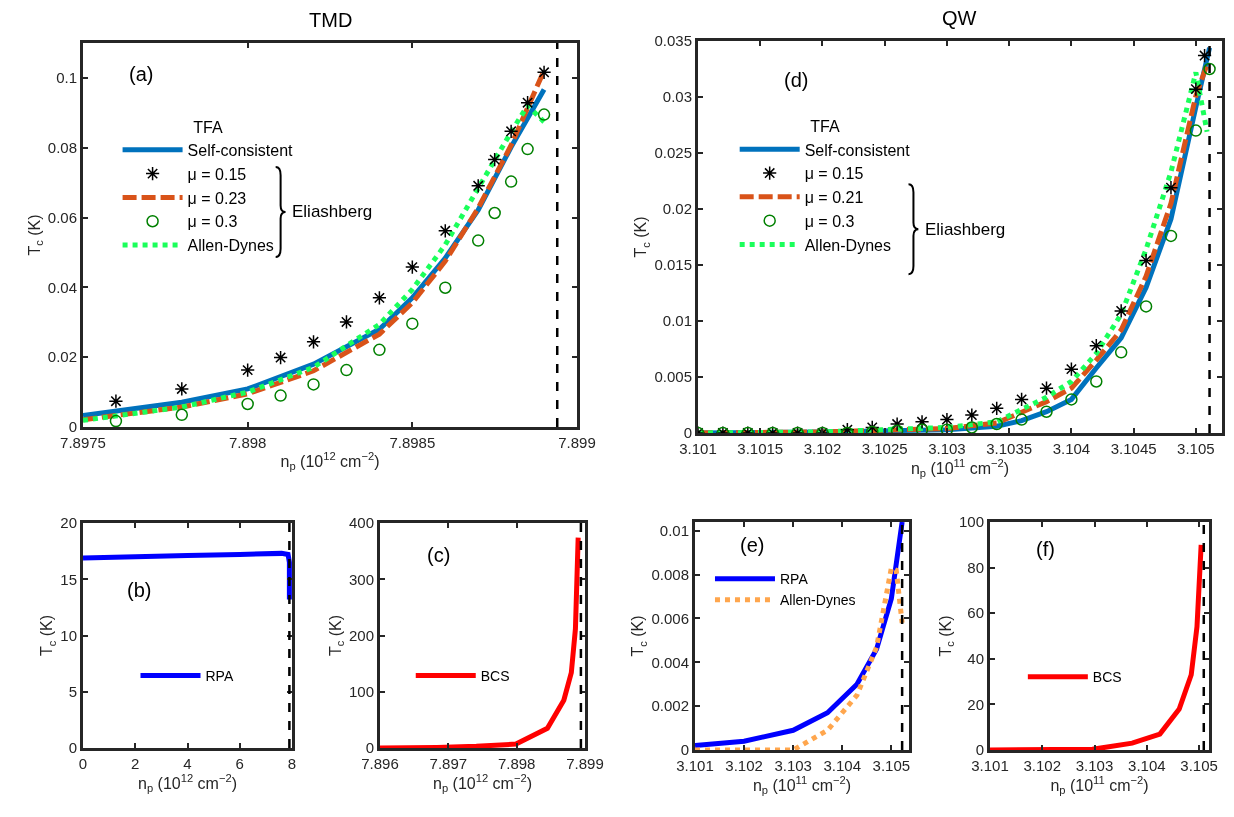 The width and height of the screenshot is (1234, 817). I want to click on y-tick-label: 0.035, so click(673, 41).